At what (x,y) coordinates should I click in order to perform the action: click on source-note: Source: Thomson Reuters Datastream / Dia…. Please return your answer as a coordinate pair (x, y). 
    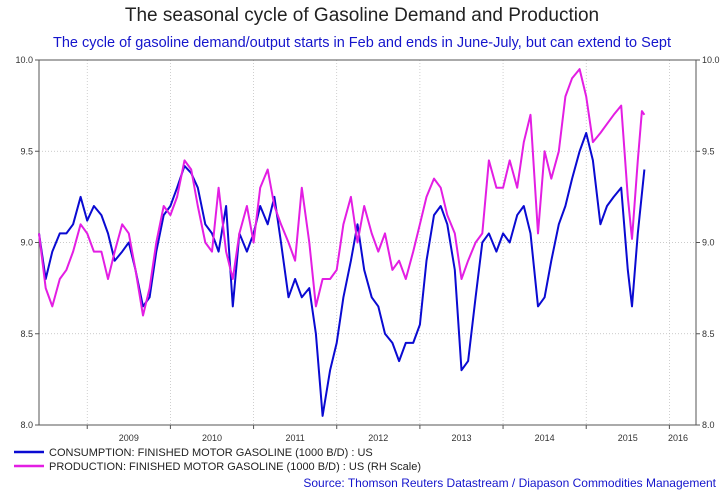
    Looking at the image, I should click on (509, 483).